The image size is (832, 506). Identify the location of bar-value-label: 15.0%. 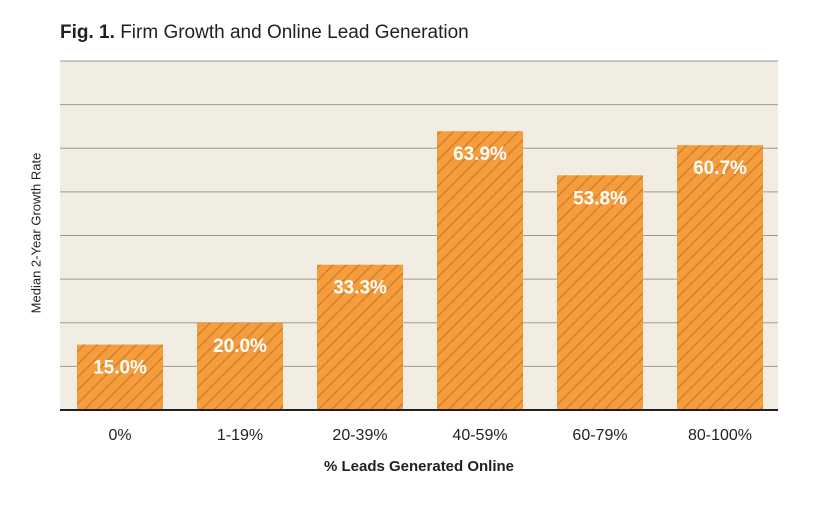
(120, 368).